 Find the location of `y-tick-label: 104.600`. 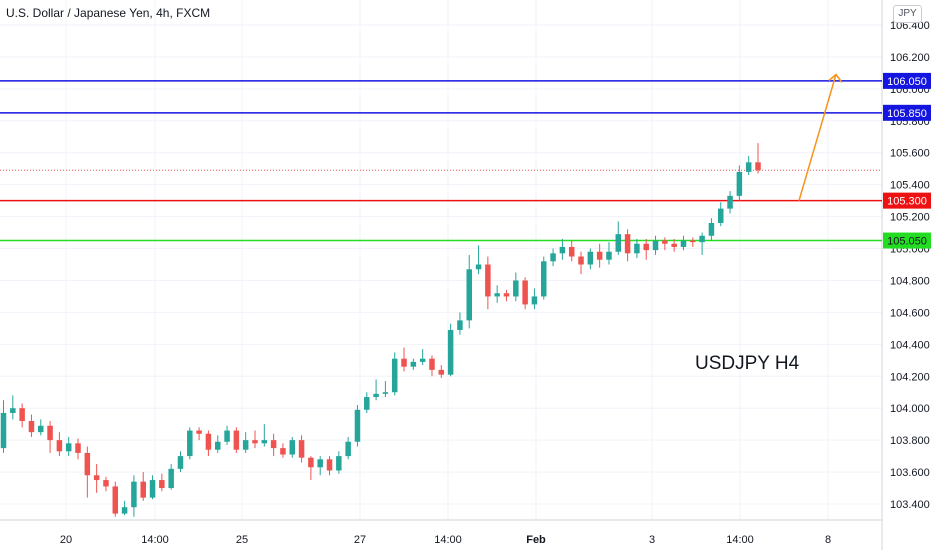

y-tick-label: 104.600 is located at coordinates (910, 313).